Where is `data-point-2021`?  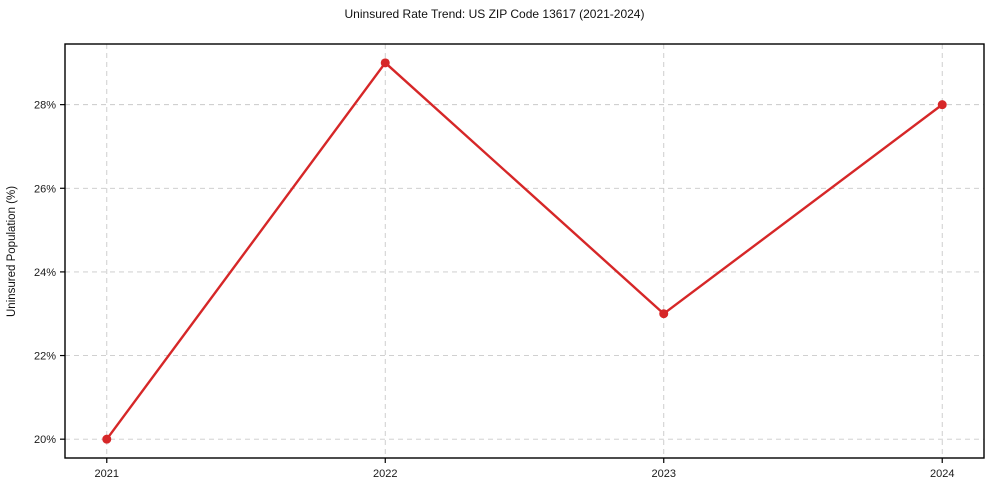 data-point-2021 is located at coordinates (107, 439).